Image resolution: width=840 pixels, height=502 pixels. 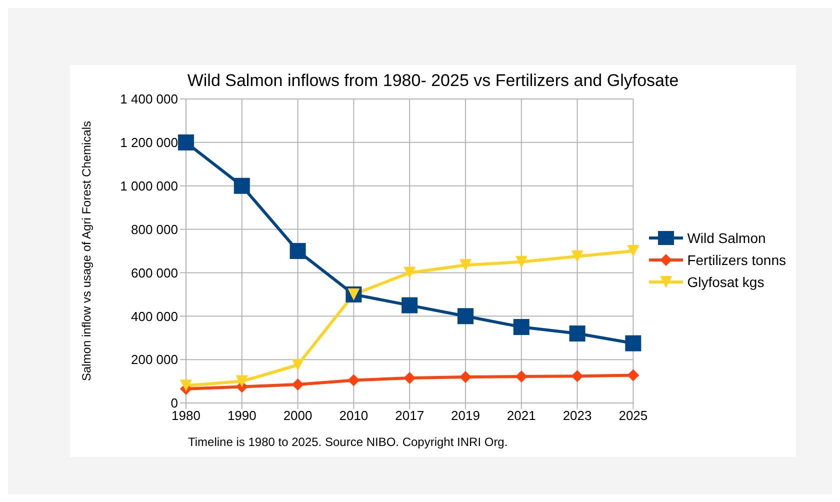 I want to click on y-tick-label: 1 000 000, so click(x=149, y=186).